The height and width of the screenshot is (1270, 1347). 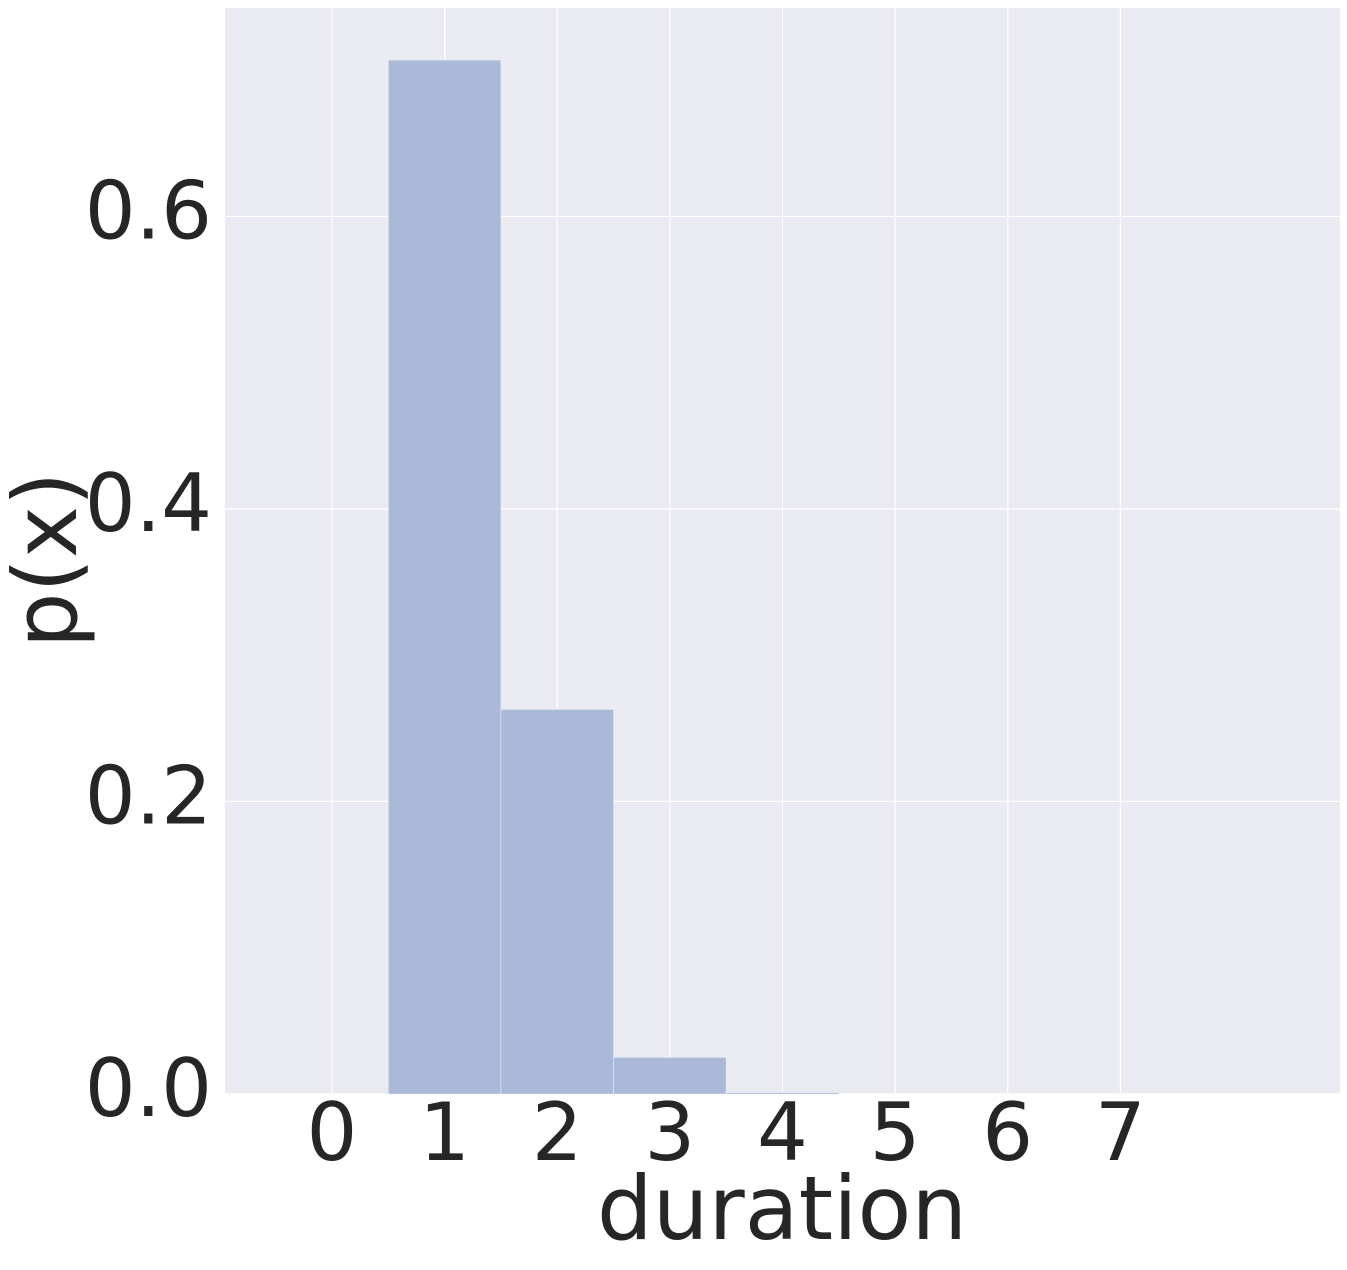 I want to click on y-axis-label: p(x), so click(x=48, y=560).